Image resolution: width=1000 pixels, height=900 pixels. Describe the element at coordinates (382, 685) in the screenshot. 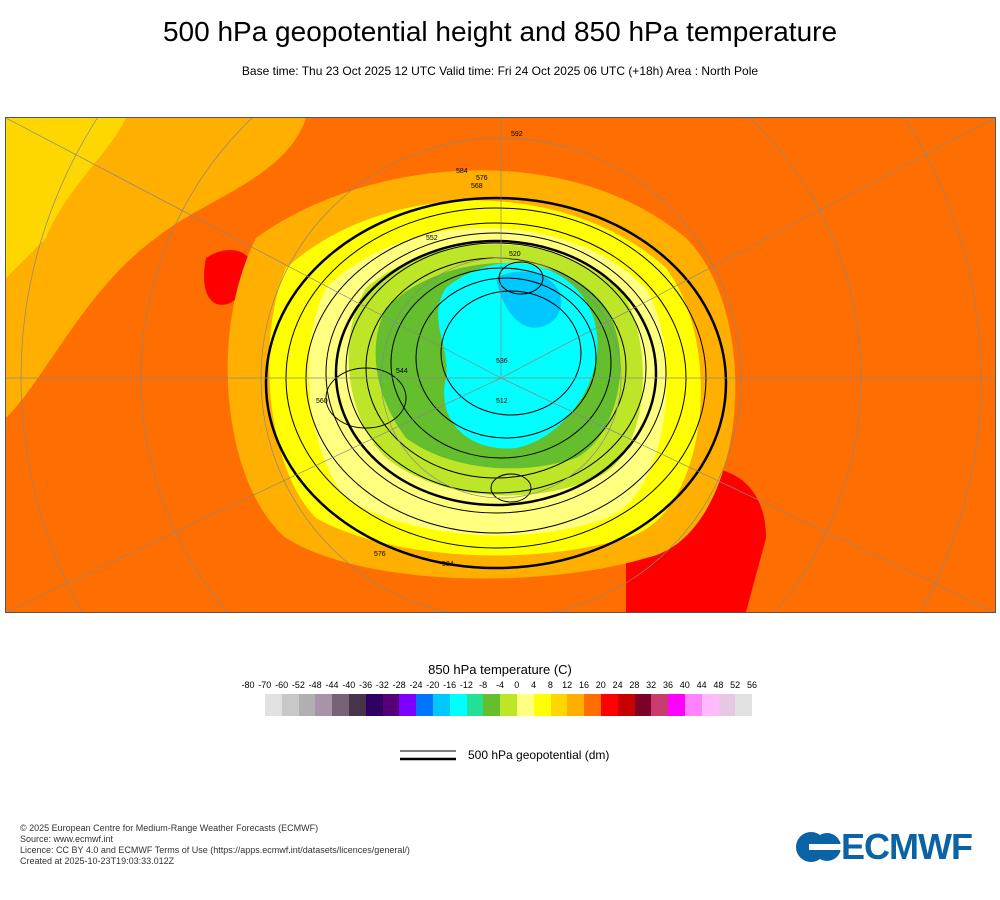

I see `colorbar-tick-label: -32` at that location.